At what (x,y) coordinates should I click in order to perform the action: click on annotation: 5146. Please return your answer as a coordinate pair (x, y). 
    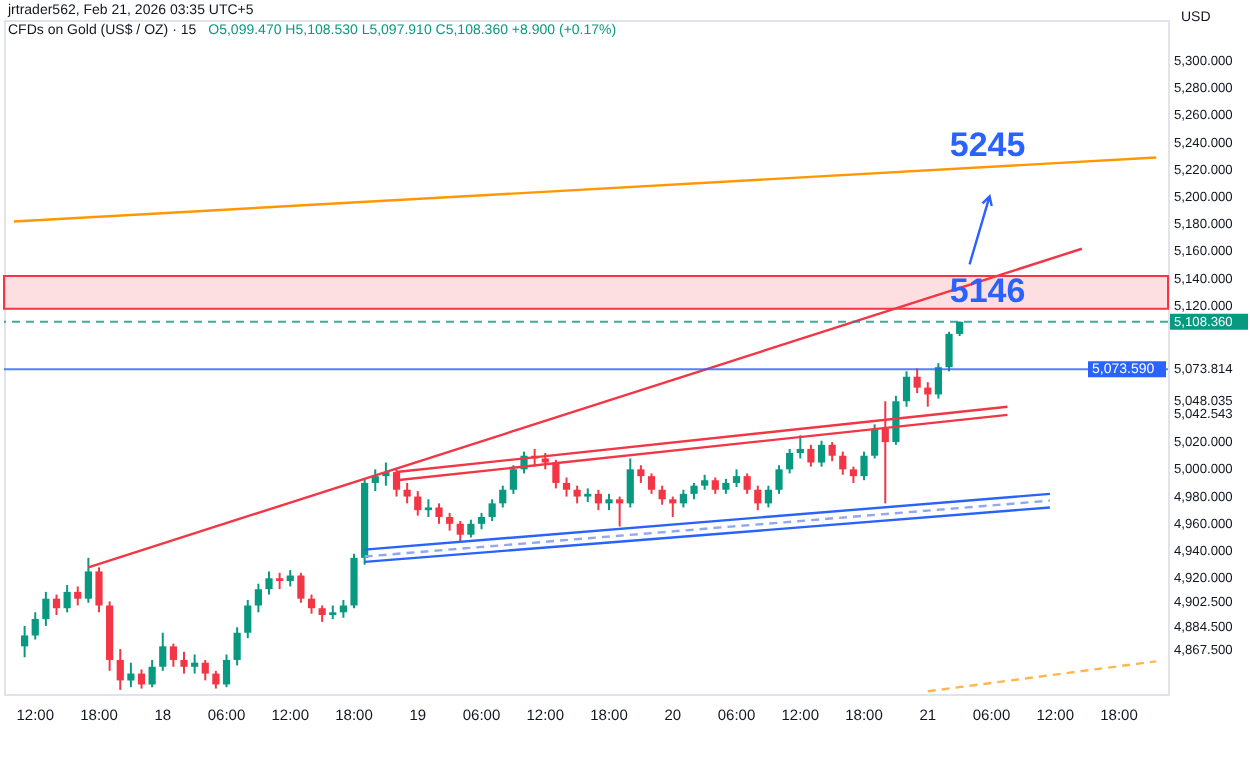
    Looking at the image, I should click on (987, 291).